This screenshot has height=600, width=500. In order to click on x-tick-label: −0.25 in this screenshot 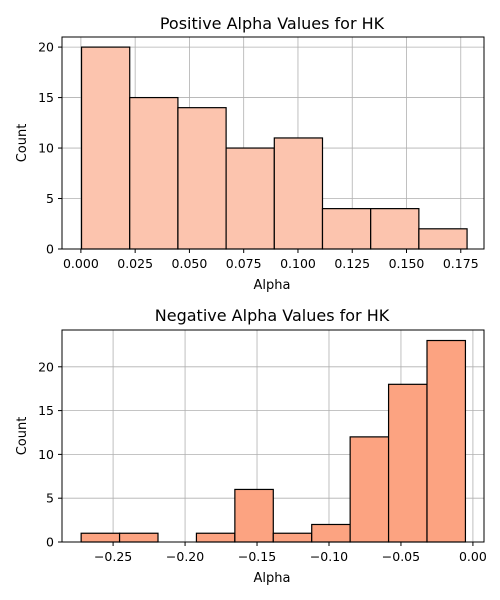, I will do `click(113, 556)`.